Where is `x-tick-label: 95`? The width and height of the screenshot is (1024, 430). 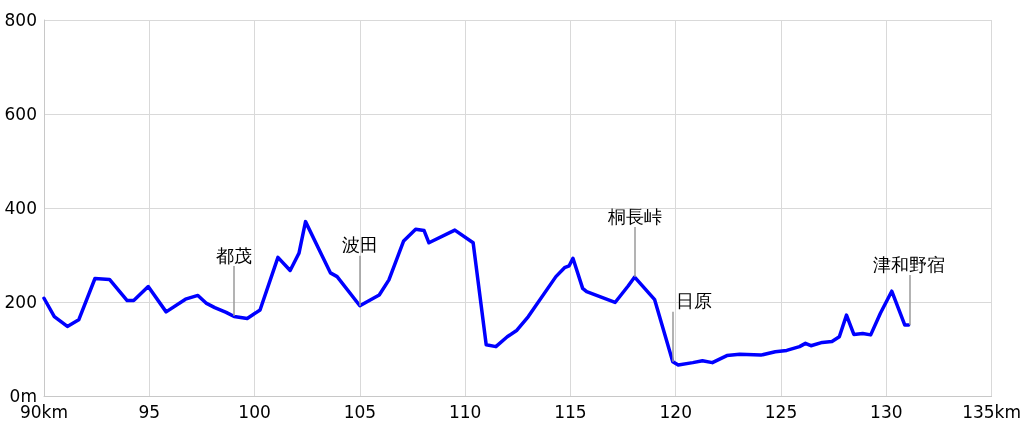
x-tick-label: 95 is located at coordinates (149, 411).